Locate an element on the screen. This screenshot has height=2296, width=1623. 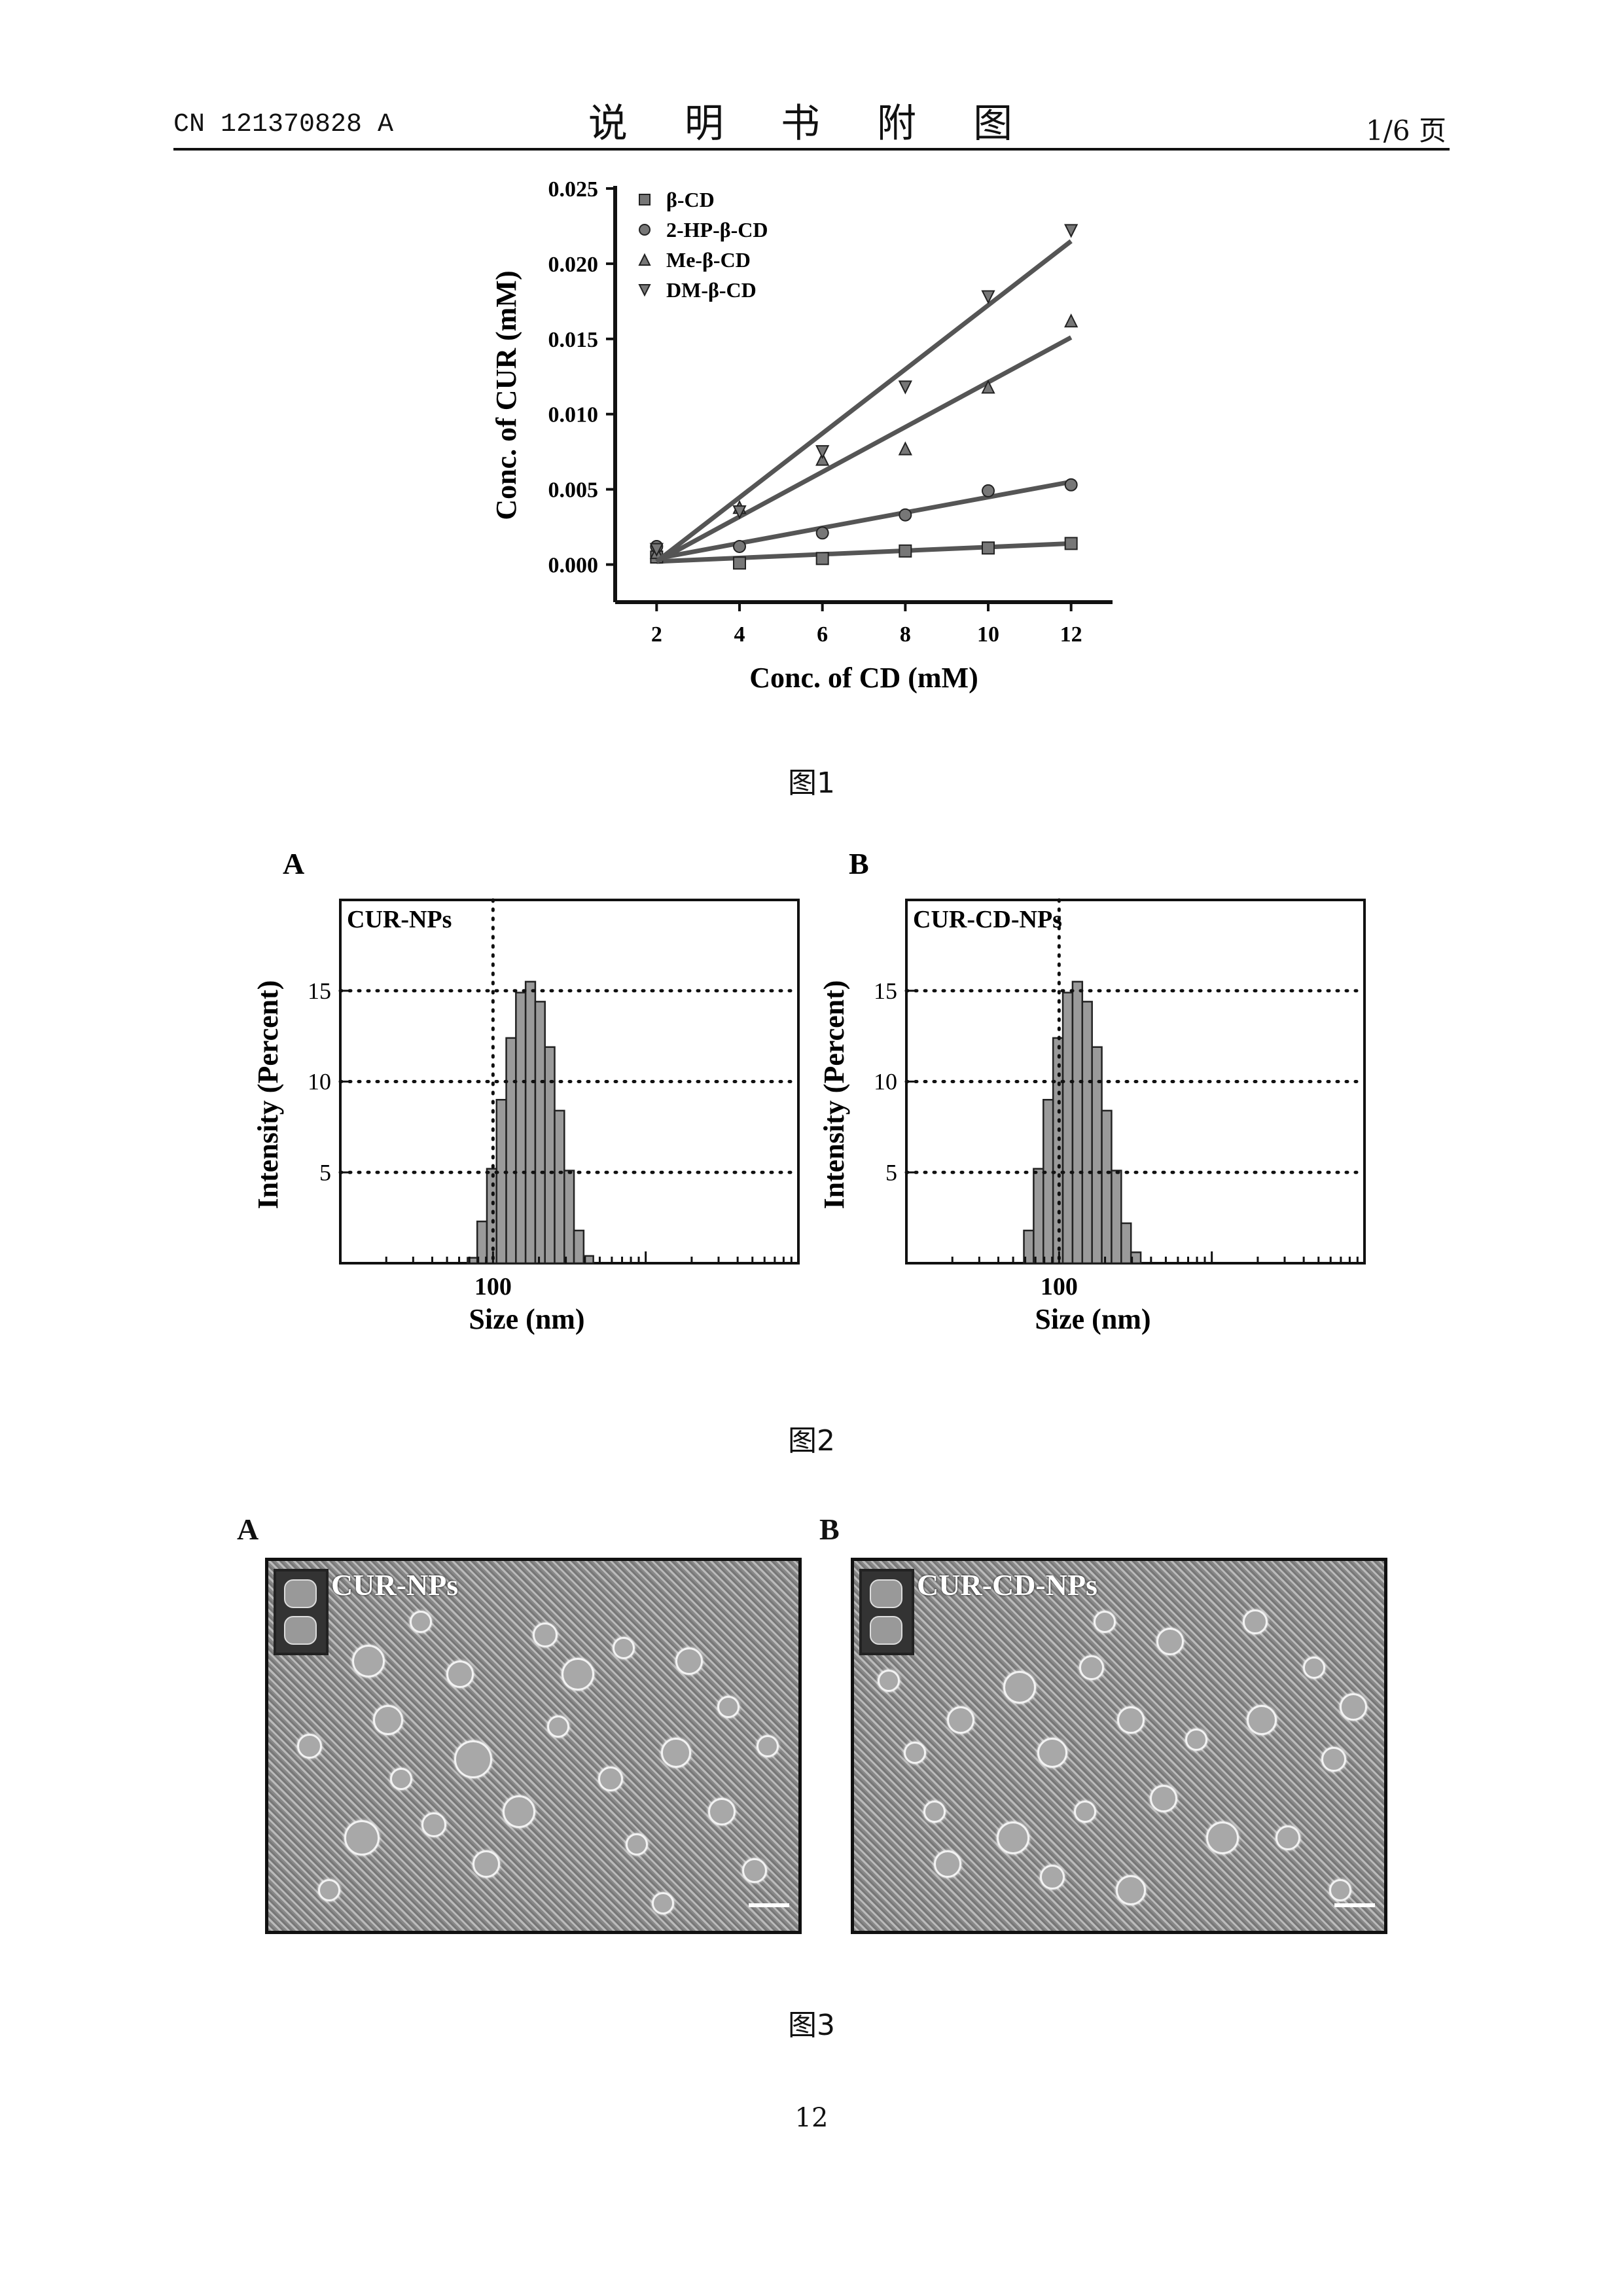
sem-image-cur-nps: CUR-NPs is located at coordinates (533, 1746).